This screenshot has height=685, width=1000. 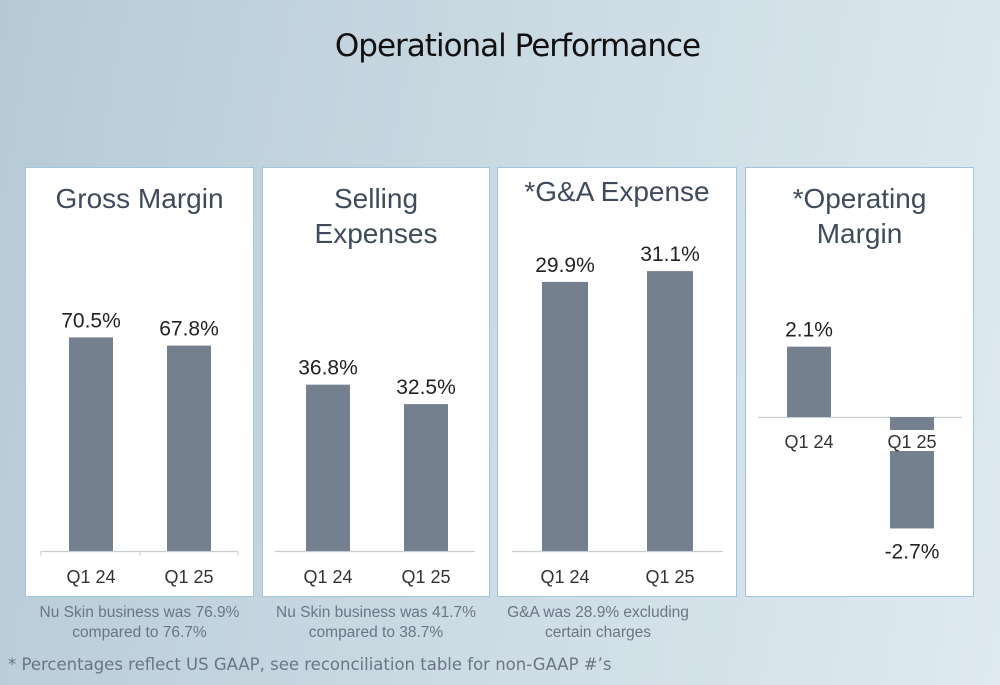 What do you see at coordinates (139, 448) in the screenshot?
I see `gross-margin-chart: 70.5% Q1 24 67.8% Q1 25` at bounding box center [139, 448].